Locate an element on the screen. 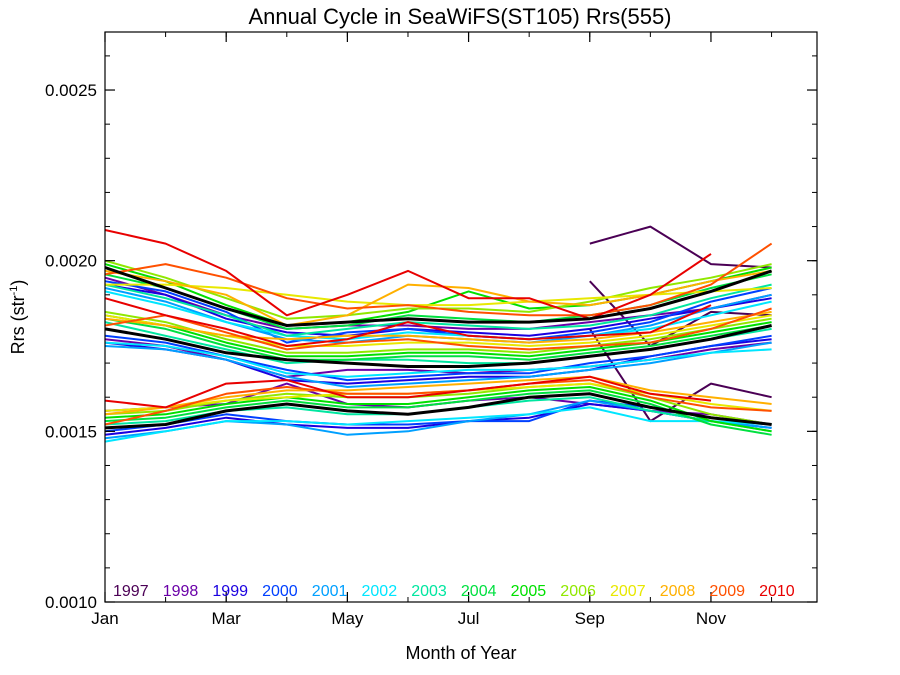 The height and width of the screenshot is (675, 900). chart-title: Annual Cycle in SeaWiFS(ST105) Rrs(555) is located at coordinates (459, 16).